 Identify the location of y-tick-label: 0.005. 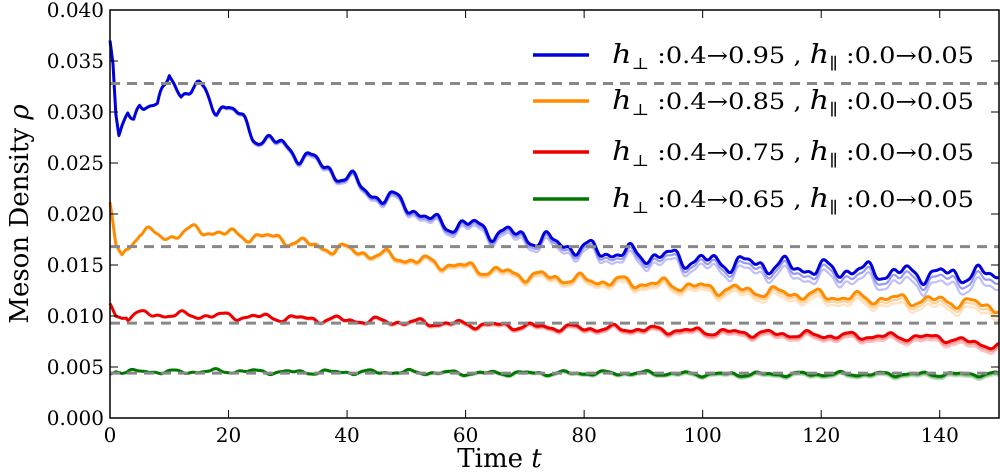
(75, 367).